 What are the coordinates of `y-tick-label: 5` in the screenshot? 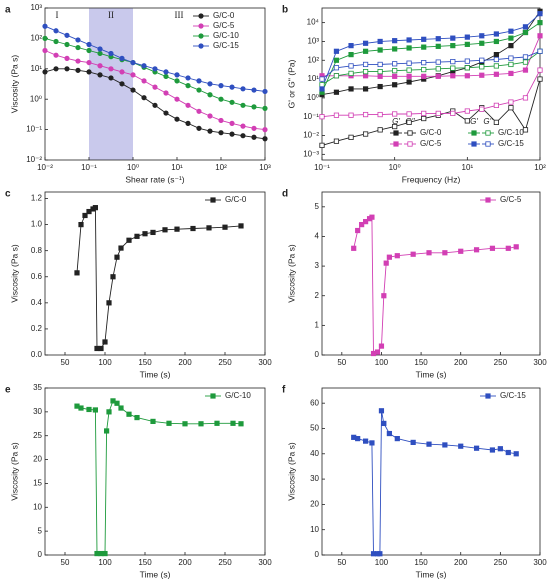 It's located at (40, 530).